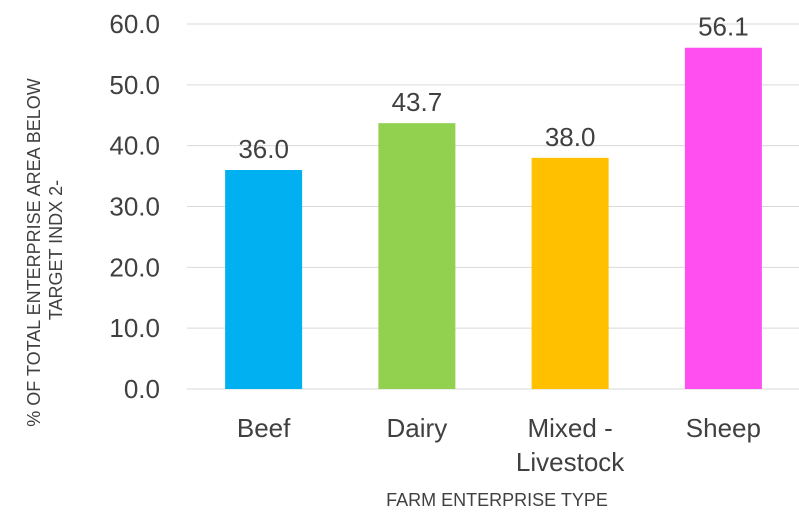 Image resolution: width=799 pixels, height=516 pixels. What do you see at coordinates (570, 137) in the screenshot?
I see `data-label: 38.0` at bounding box center [570, 137].